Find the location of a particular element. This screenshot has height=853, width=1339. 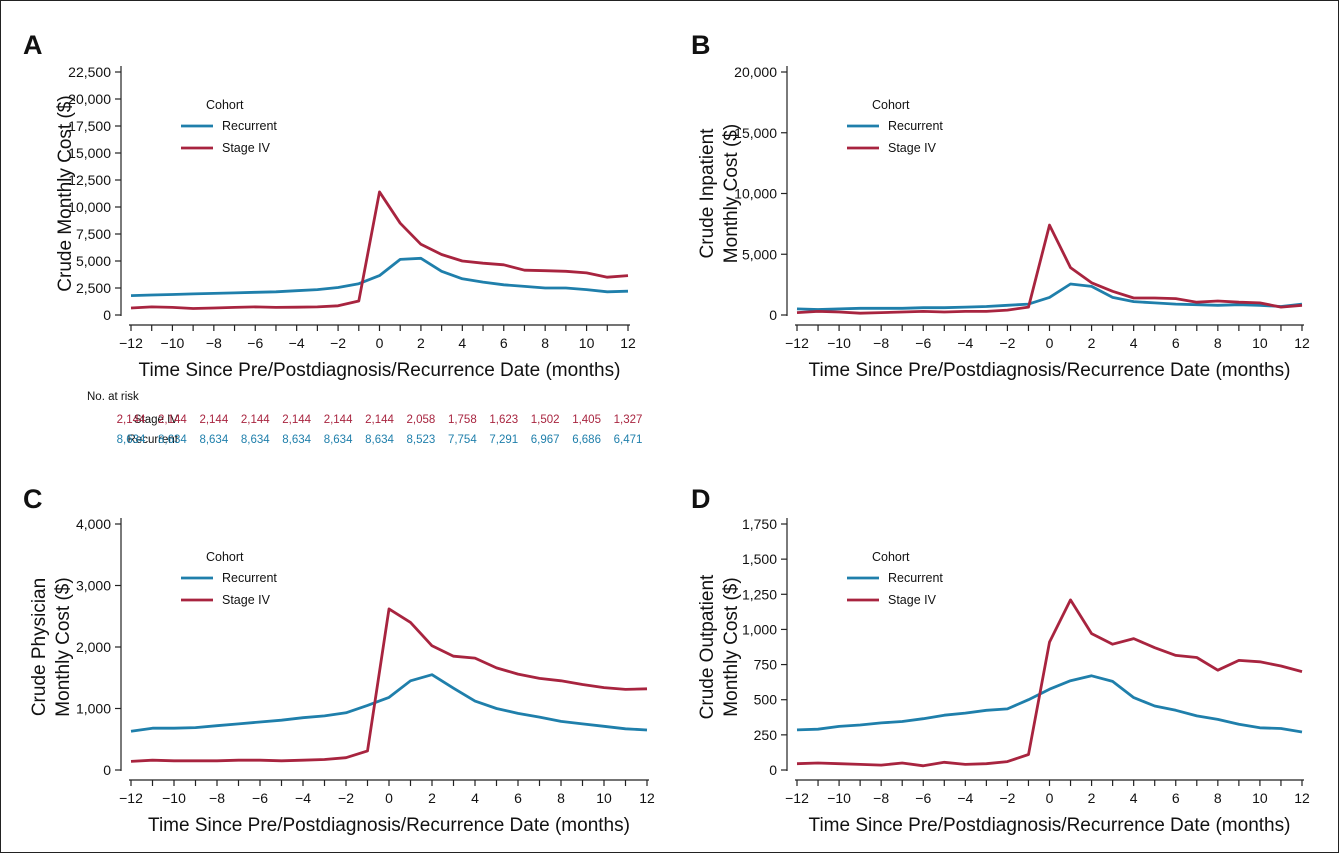

panel-d-letter: D is located at coordinates (701, 499).